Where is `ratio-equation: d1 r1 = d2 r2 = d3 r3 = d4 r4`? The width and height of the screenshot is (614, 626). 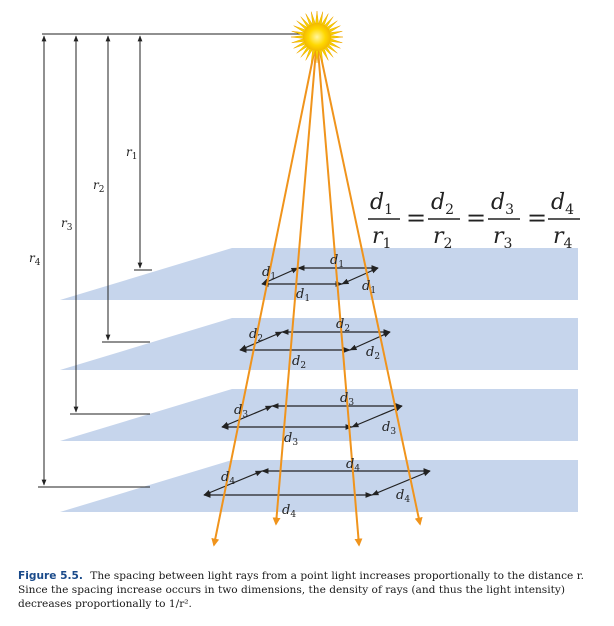 ratio-equation: d1 r1 = d2 r2 = d3 r3 = d4 r4 is located at coordinates (474, 221).